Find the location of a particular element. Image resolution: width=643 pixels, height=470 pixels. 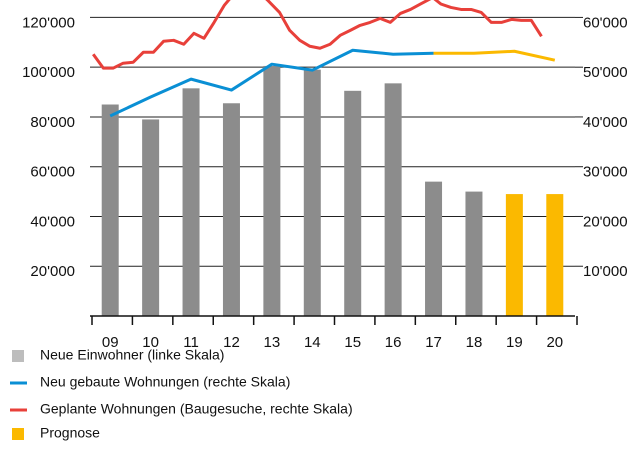

x-tick-label: 16 is located at coordinates (393, 342).